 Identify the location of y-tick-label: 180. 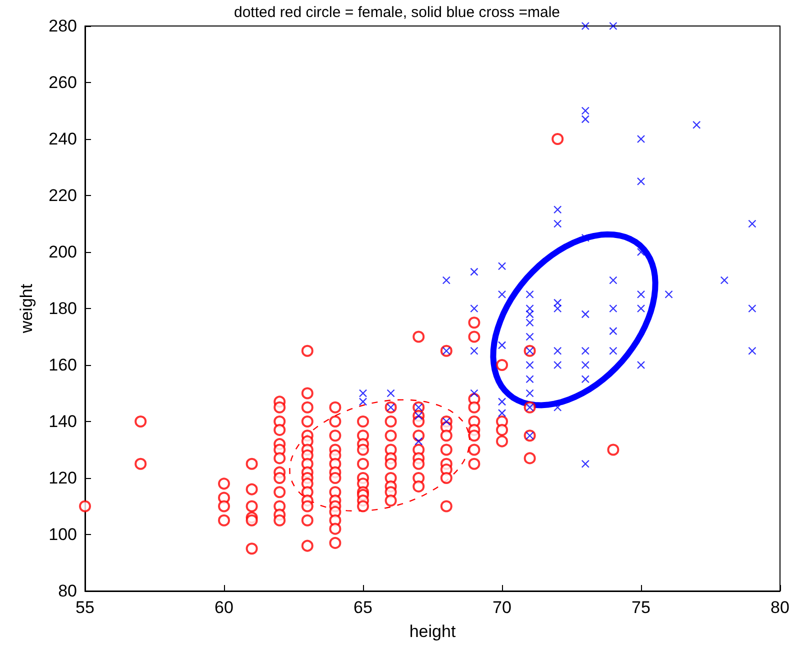
(62, 308).